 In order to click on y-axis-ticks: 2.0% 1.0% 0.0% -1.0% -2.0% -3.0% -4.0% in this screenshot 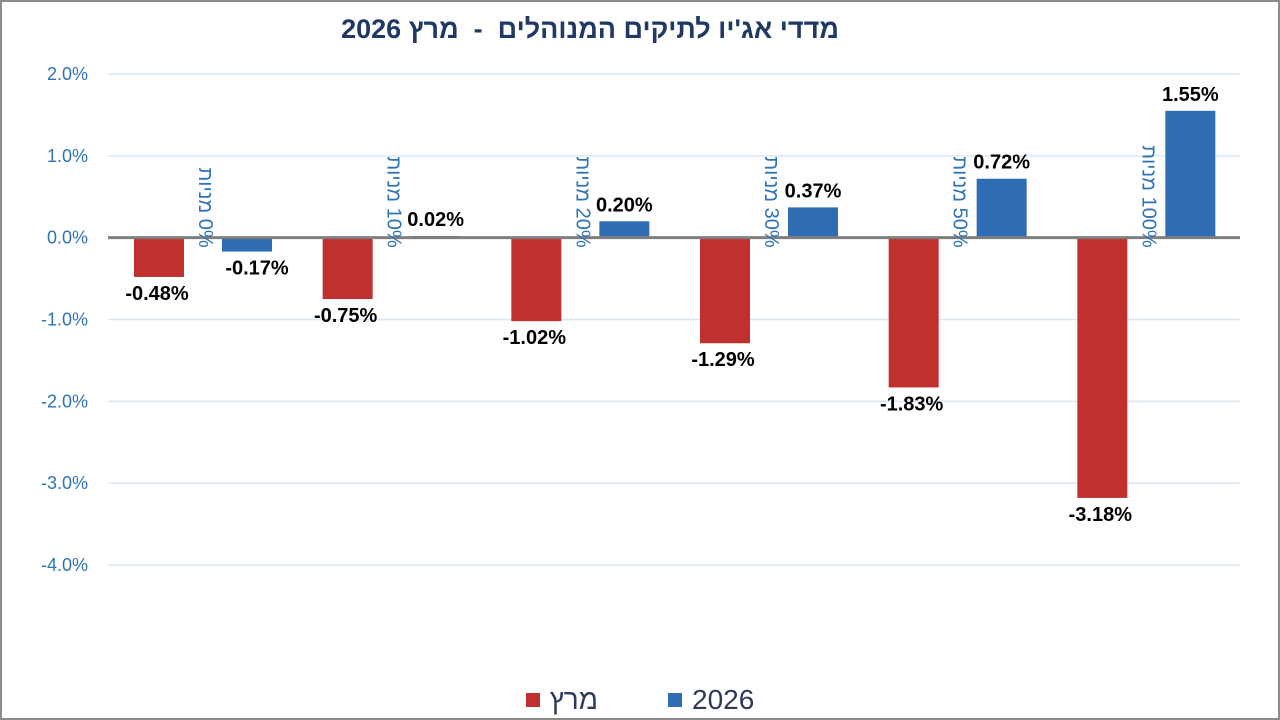, I will do `click(64, 319)`.